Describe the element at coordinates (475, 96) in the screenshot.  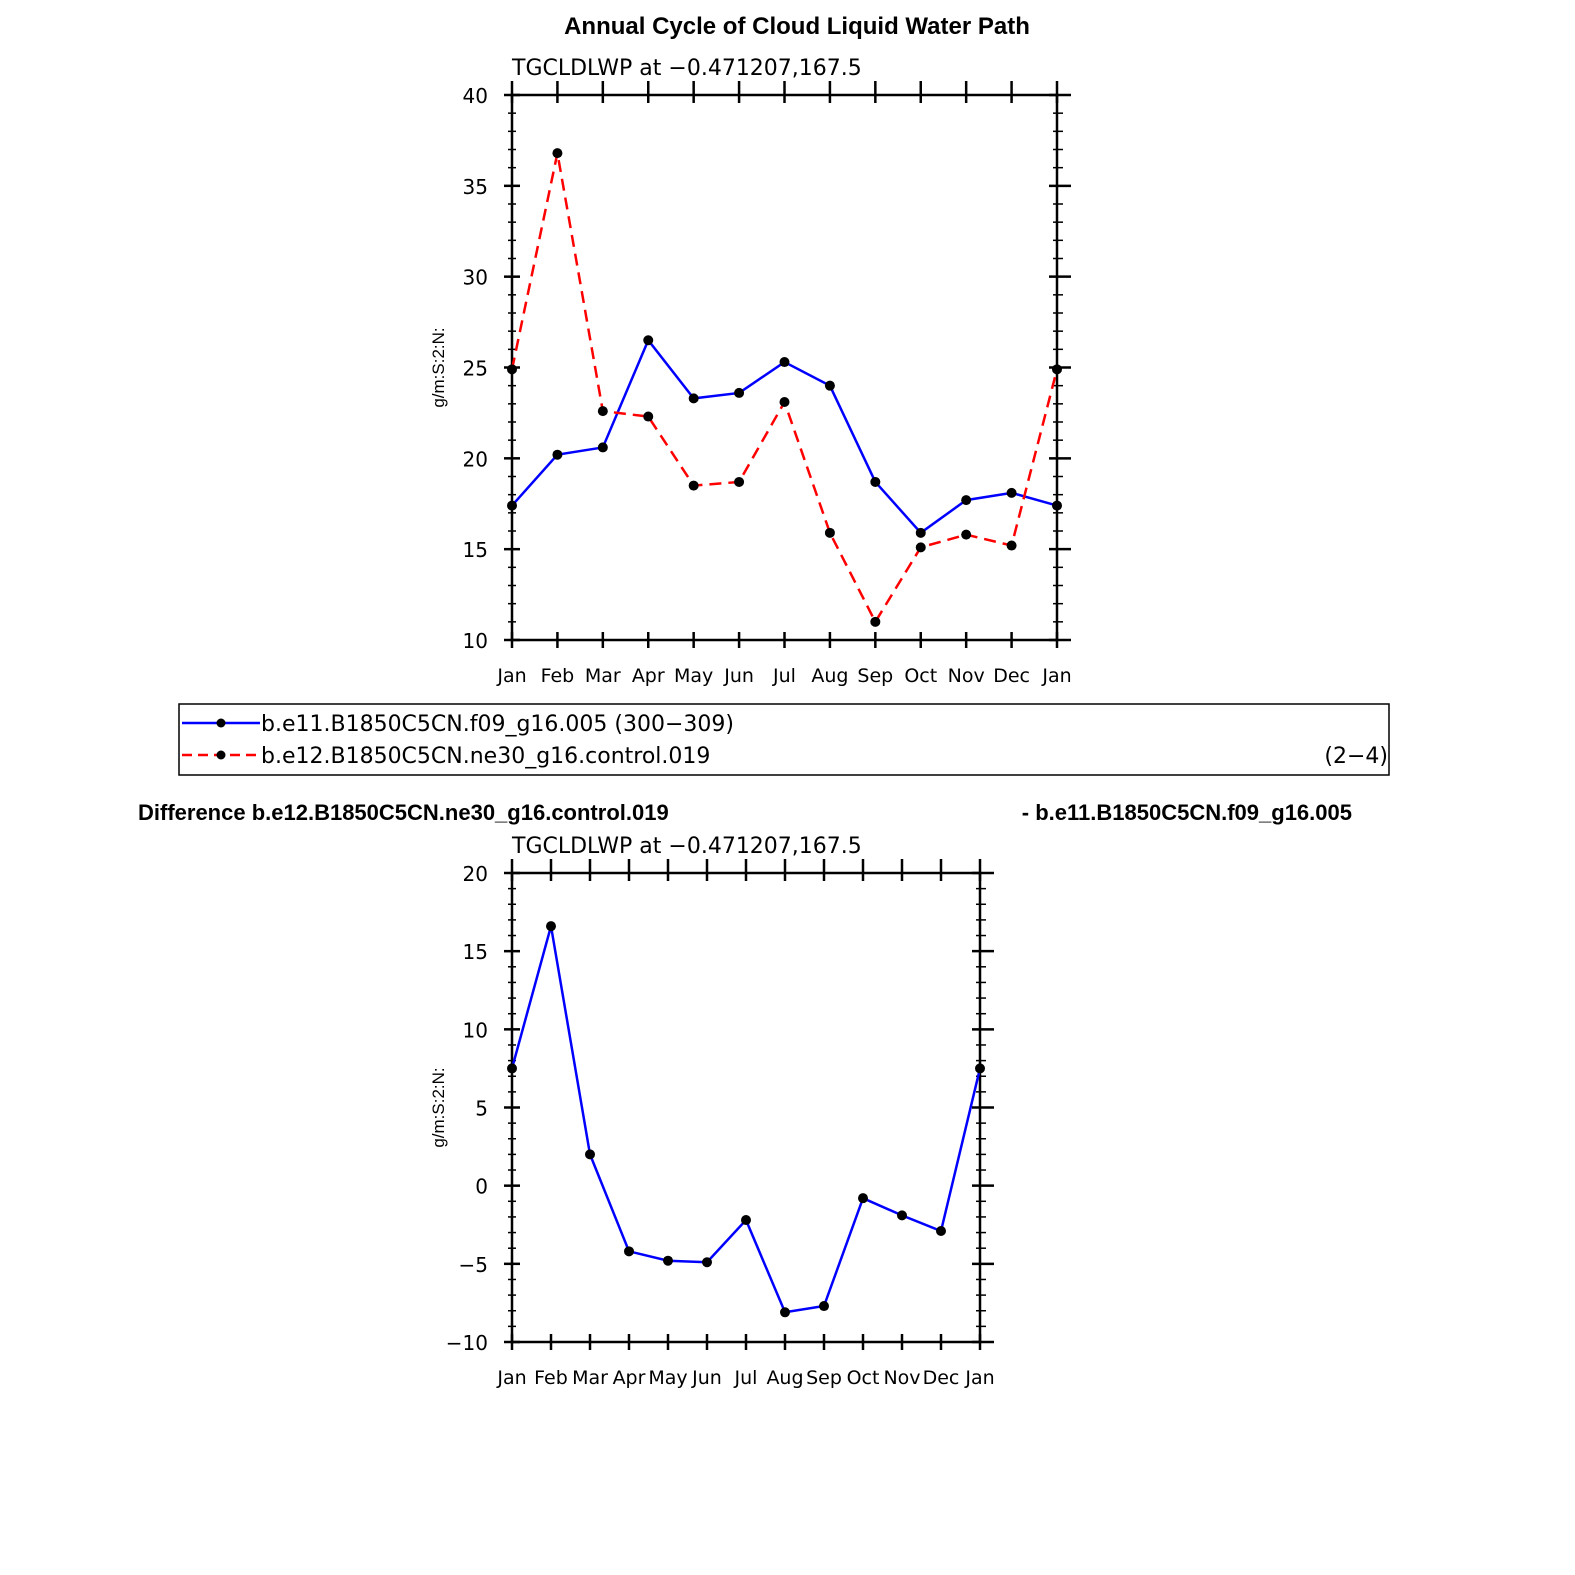
I see `y-tick-label: 40` at that location.